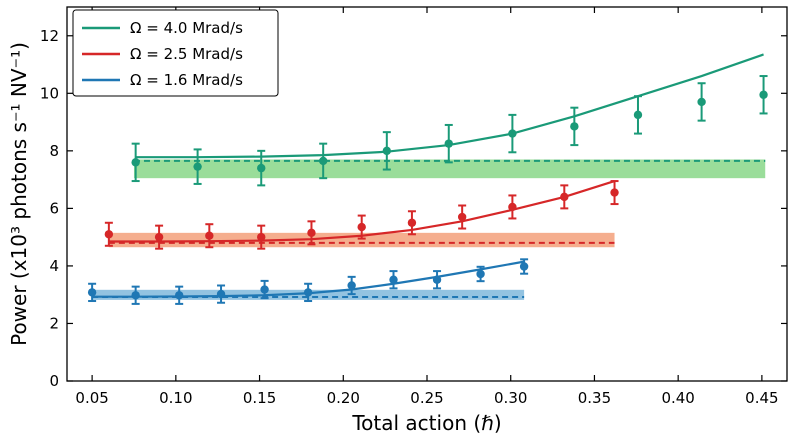  Describe the element at coordinates (49, 36) in the screenshot. I see `y-tick-label: 12` at that location.